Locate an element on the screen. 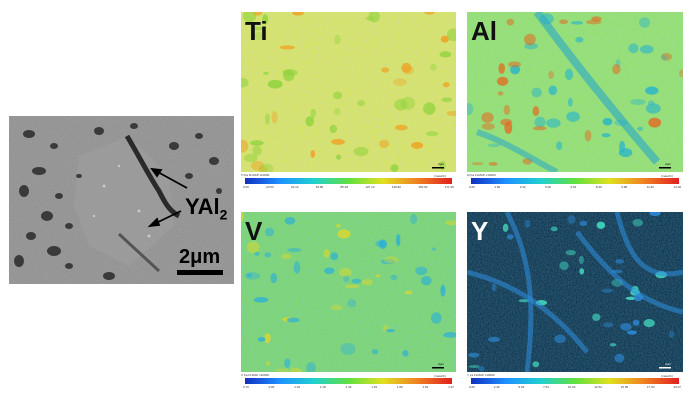 Image resolution: width=700 pixels, height=402 pixels. element-label: V is located at coordinates (254, 231).